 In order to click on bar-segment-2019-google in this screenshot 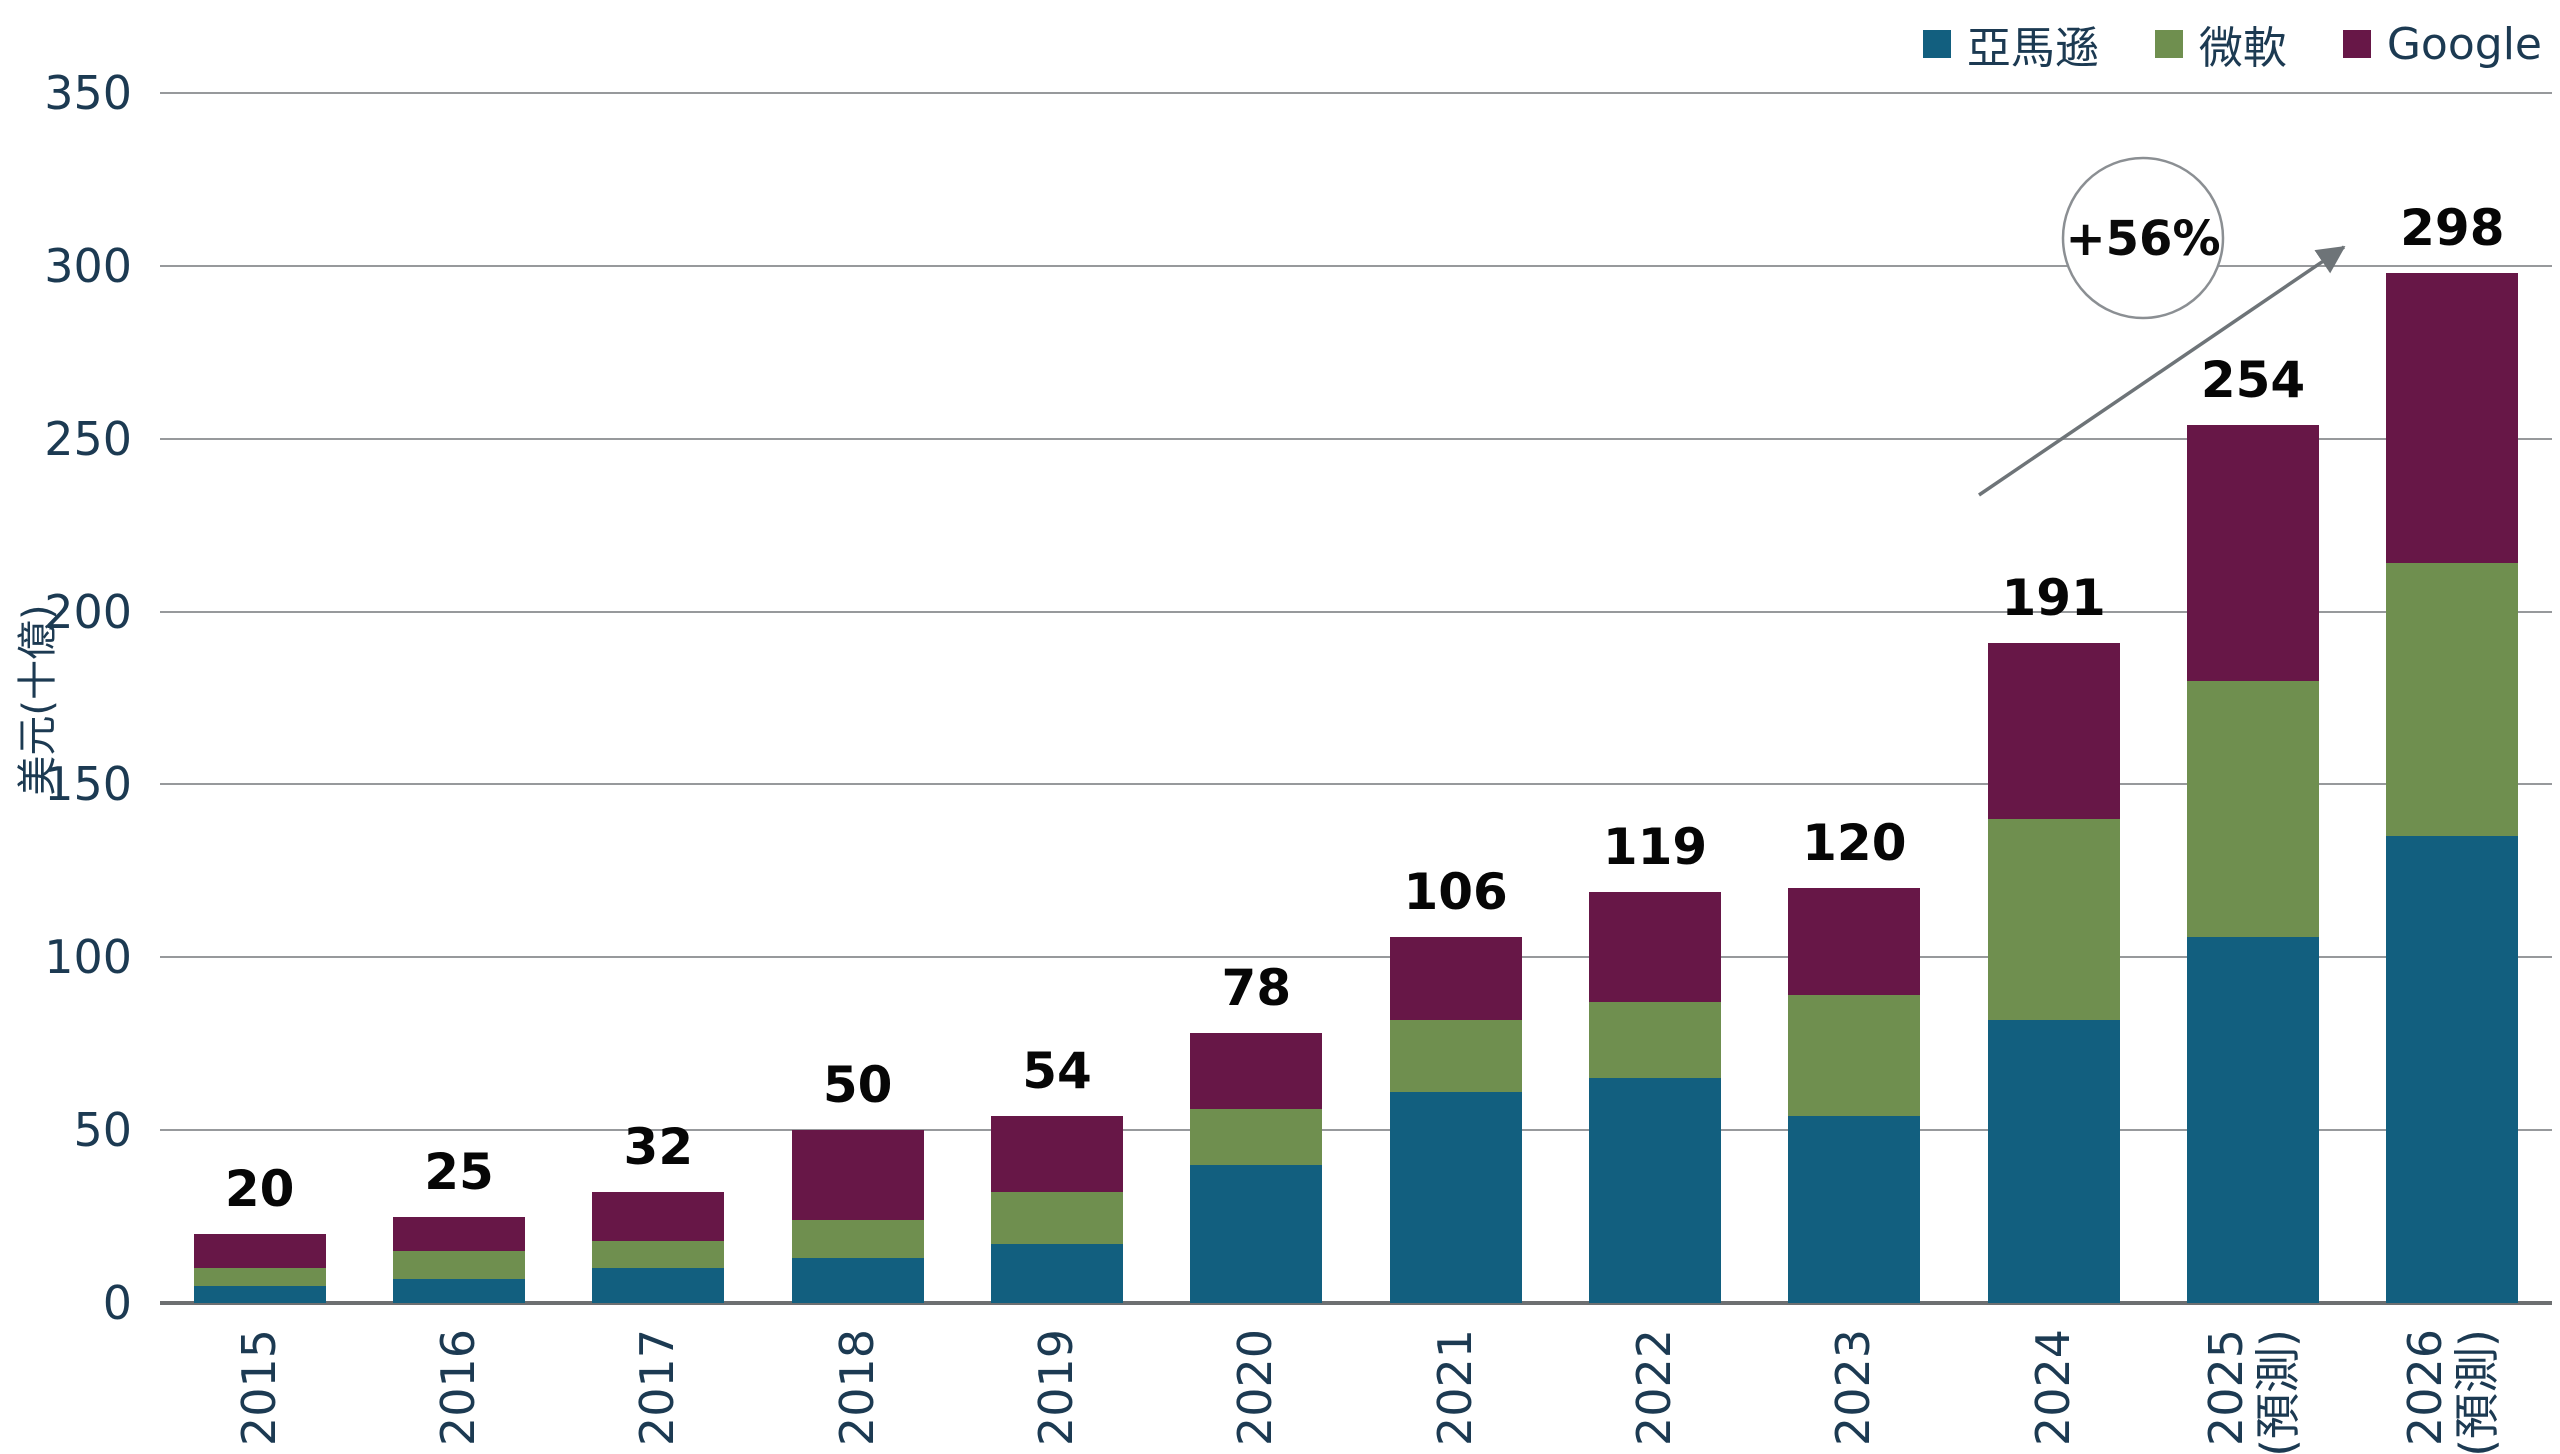, I will do `click(1057, 1154)`.